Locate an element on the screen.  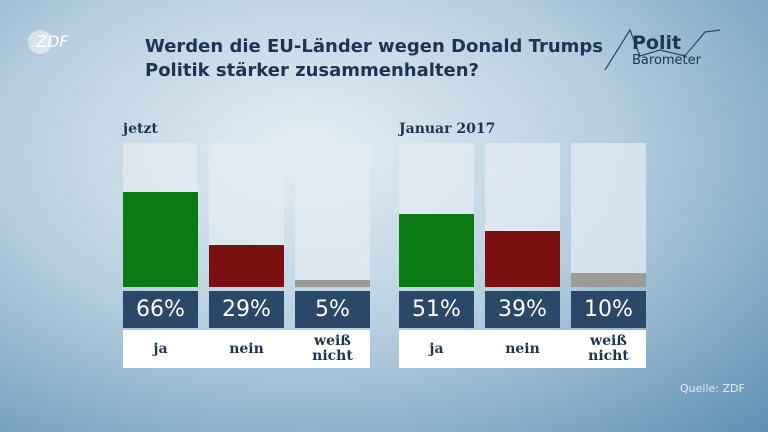
title-line: Politik stärker zusammenhalten? is located at coordinates (312, 70).